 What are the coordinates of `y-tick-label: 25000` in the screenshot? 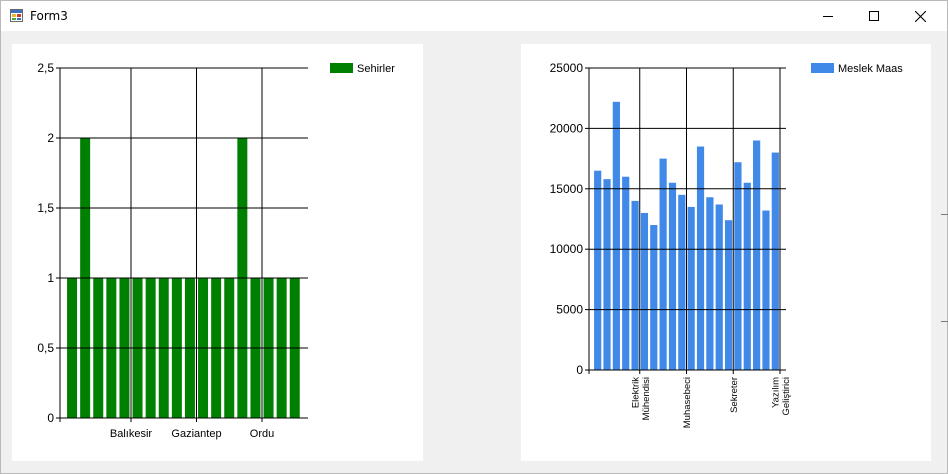 It's located at (567, 68).